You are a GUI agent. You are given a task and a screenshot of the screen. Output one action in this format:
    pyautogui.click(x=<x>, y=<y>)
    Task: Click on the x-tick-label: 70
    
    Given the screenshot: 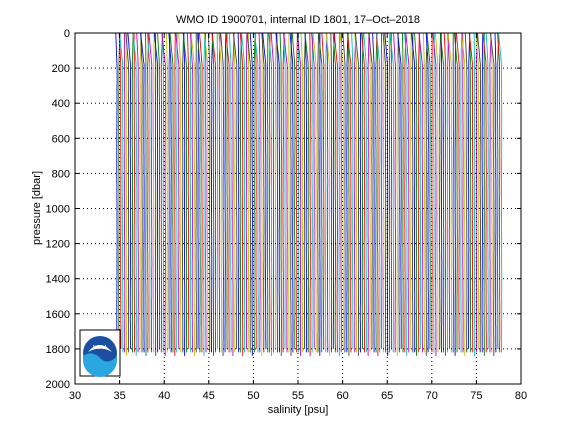 What is the action you would take?
    pyautogui.click(x=432, y=396)
    